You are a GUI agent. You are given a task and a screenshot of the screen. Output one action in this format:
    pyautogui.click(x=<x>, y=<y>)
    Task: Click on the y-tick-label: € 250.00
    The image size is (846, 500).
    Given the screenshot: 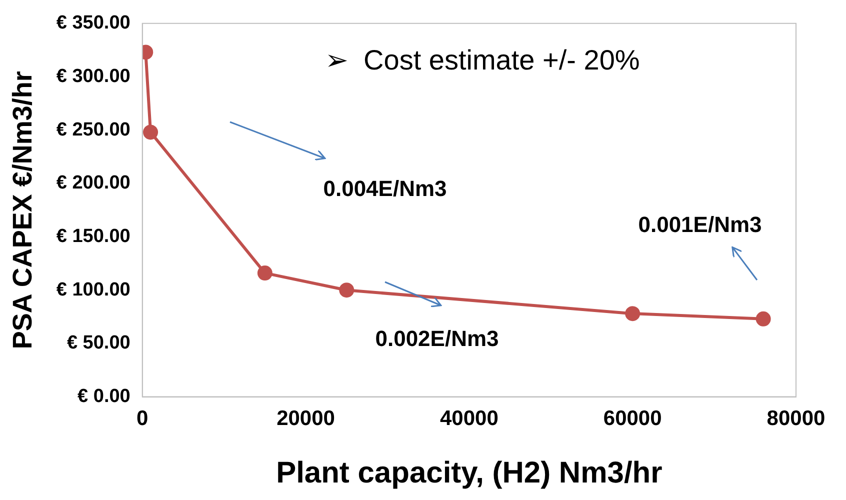 What is the action you would take?
    pyautogui.click(x=93, y=129)
    